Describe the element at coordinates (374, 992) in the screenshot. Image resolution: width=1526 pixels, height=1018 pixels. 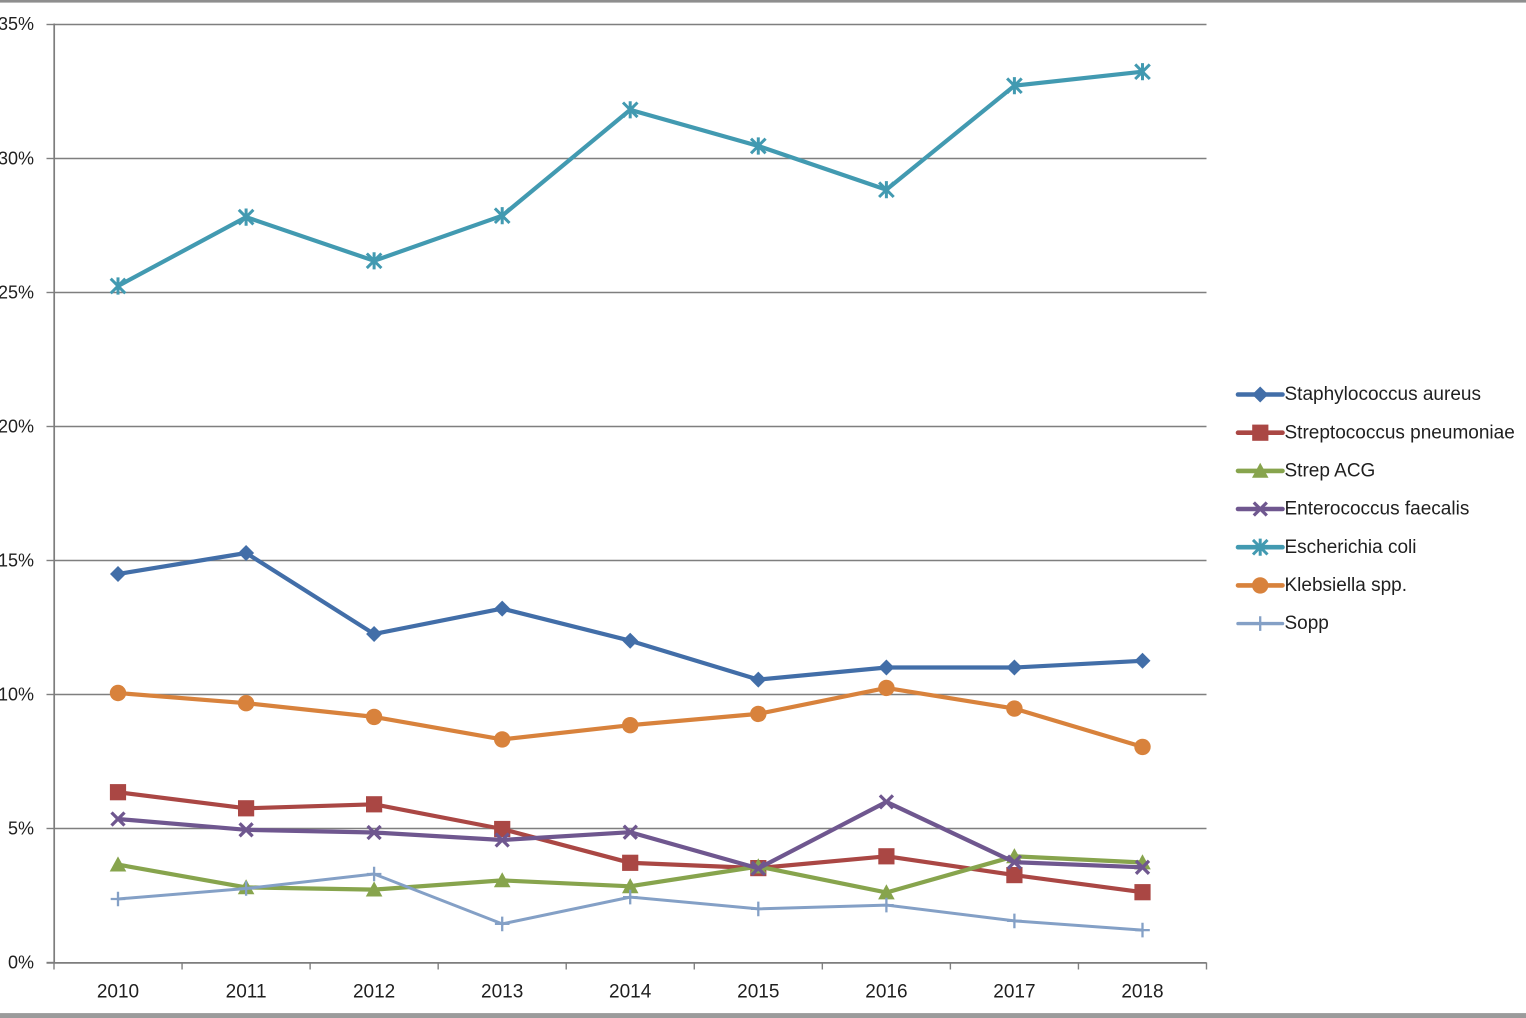
I see `svg-text: 2012` at that location.